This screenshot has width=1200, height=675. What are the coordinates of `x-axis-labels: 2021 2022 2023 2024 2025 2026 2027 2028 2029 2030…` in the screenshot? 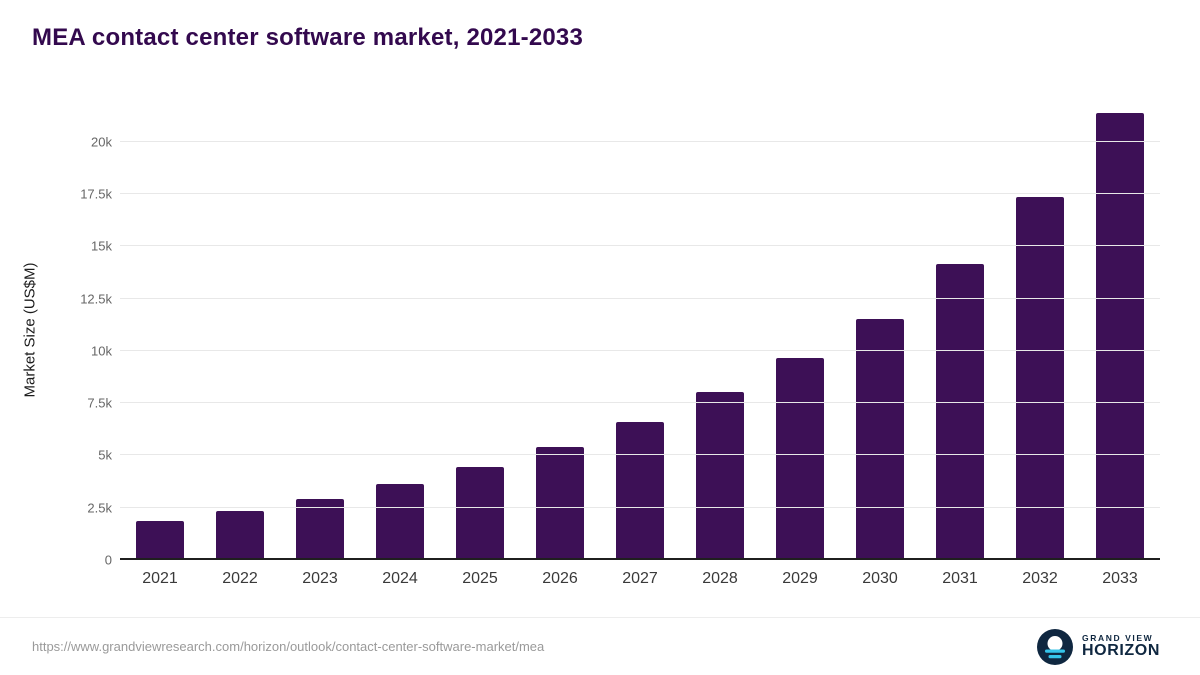 It's located at (640, 577).